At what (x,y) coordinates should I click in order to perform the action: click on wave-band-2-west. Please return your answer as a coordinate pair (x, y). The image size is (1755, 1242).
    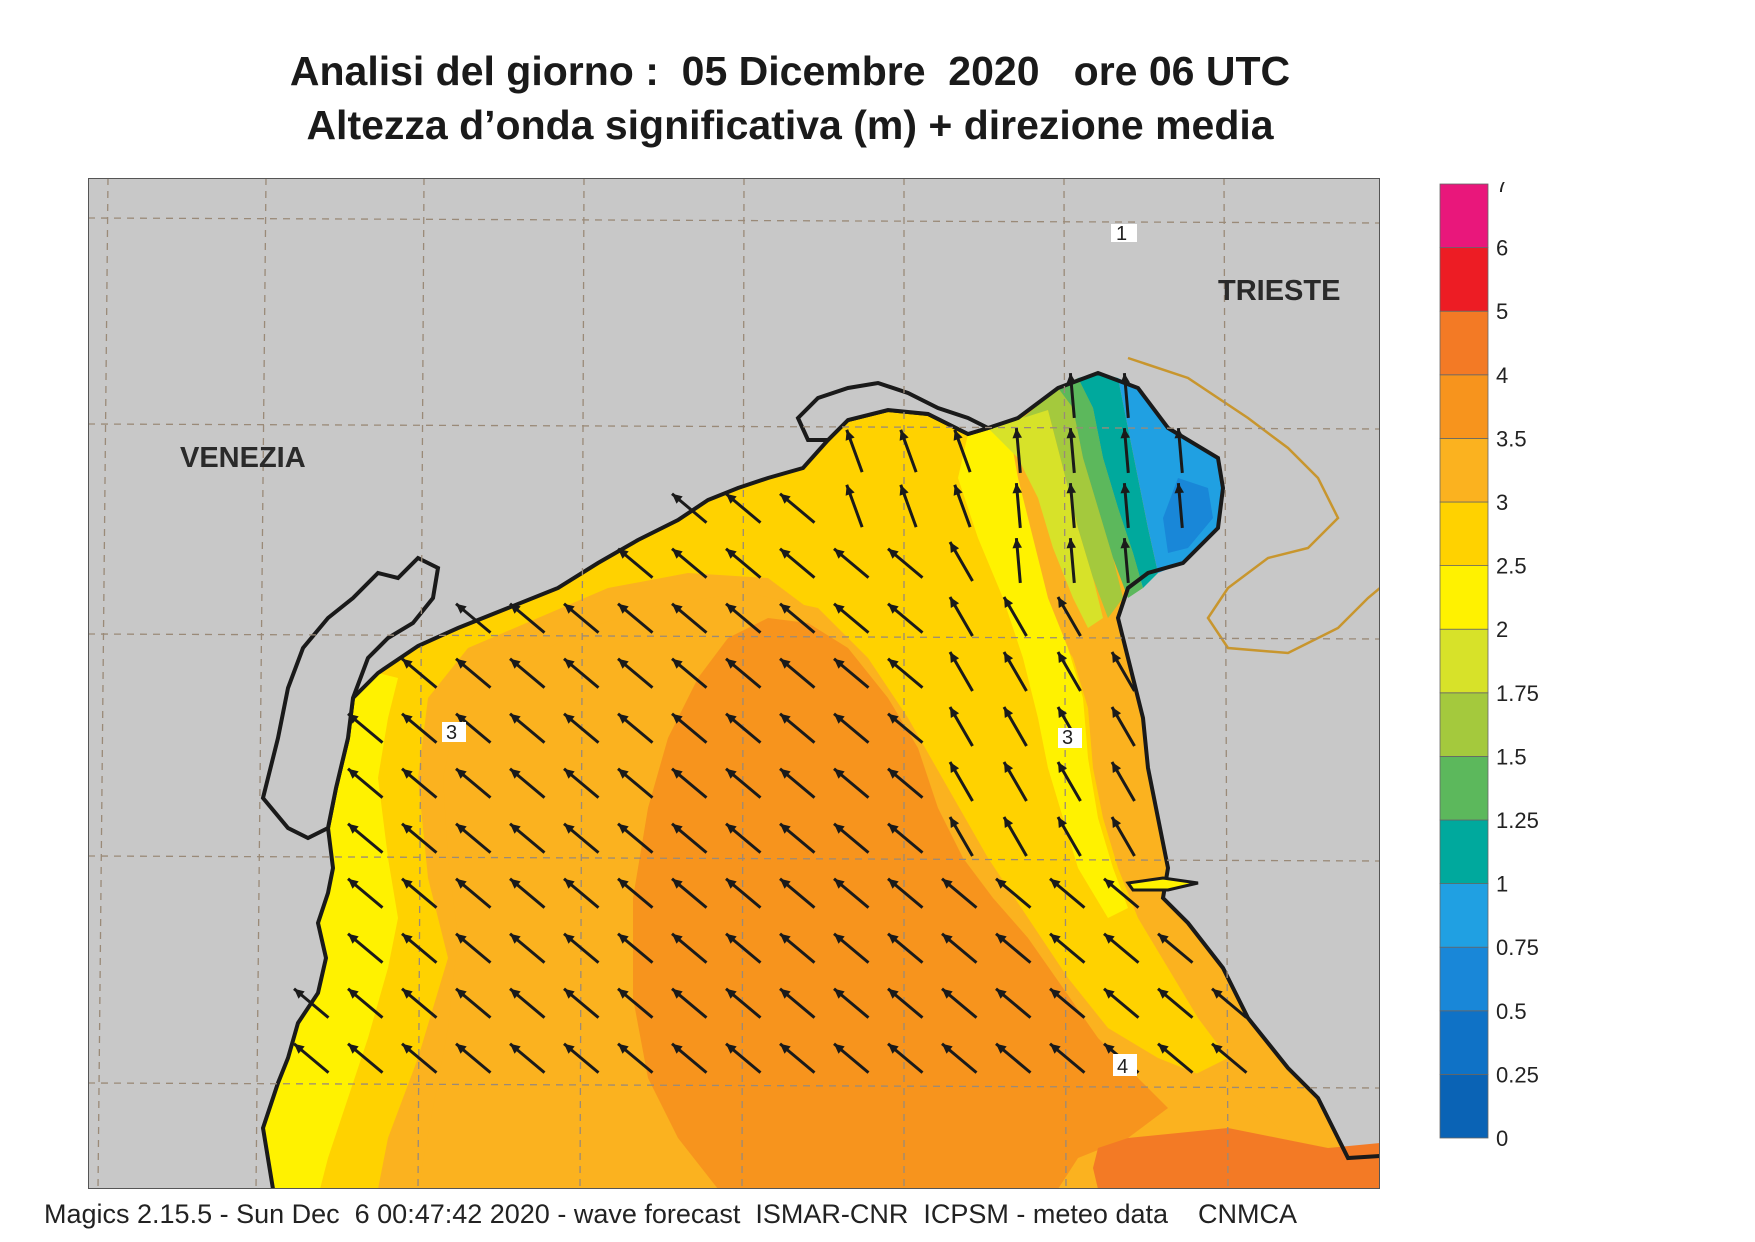
    Looking at the image, I should click on (330, 931).